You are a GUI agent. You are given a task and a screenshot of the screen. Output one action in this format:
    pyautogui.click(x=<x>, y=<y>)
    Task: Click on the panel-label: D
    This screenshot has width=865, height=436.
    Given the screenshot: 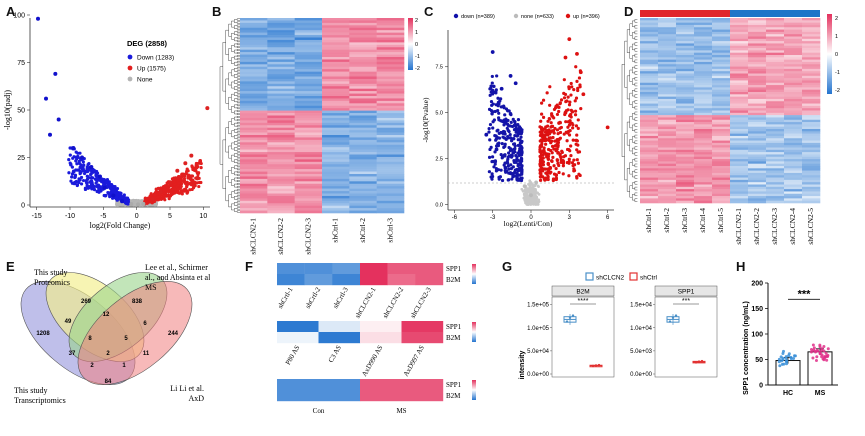 What is the action you would take?
    pyautogui.click(x=629, y=11)
    